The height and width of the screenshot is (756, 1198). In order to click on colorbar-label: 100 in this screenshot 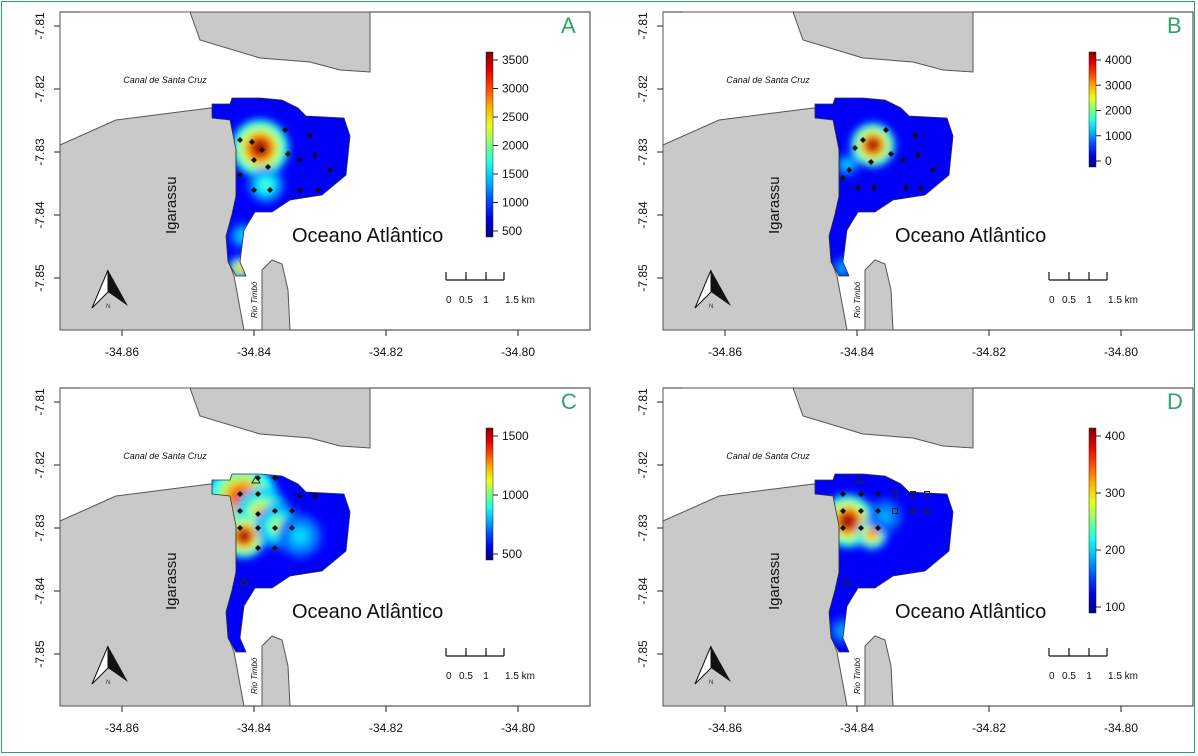, I will do `click(1115, 607)`.